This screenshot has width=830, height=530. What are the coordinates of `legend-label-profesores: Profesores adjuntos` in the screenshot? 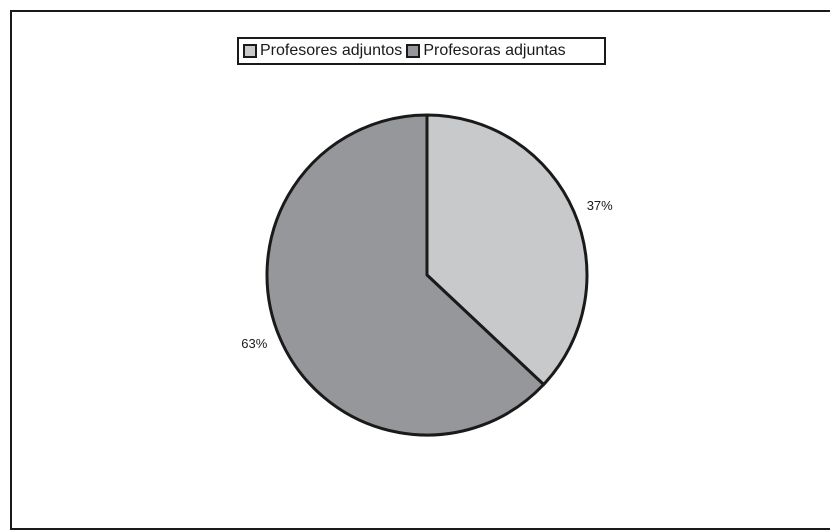 It's located at (331, 50).